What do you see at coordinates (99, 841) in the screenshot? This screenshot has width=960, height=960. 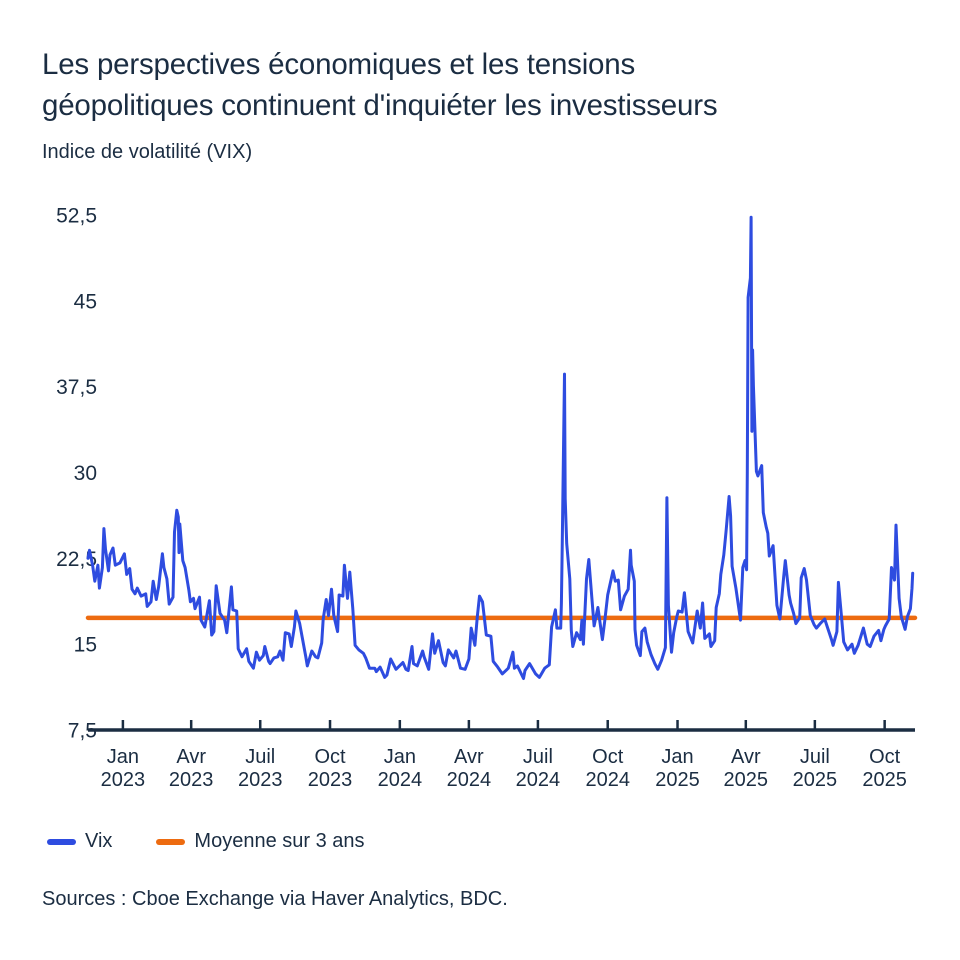 I see `legend-label-vix: Vix` at bounding box center [99, 841].